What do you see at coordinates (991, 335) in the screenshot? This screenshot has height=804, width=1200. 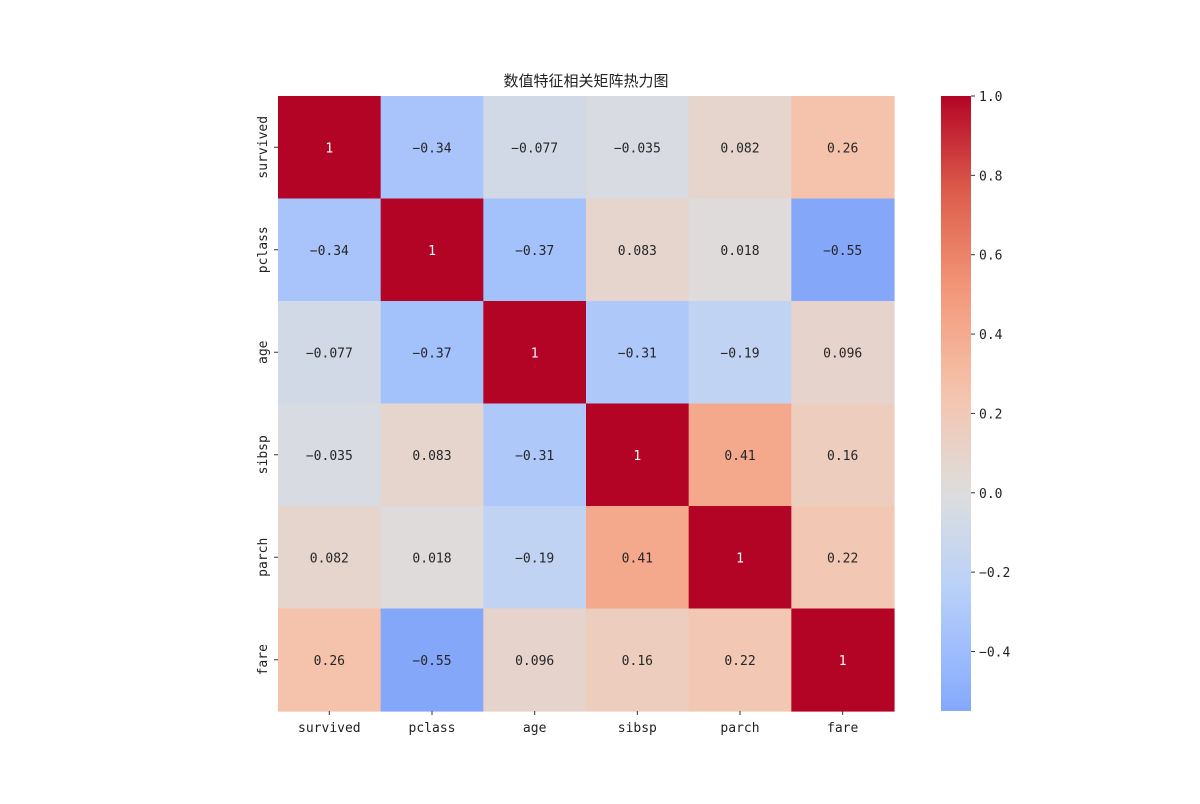 I see `colorbar-tick-label: 0.4` at bounding box center [991, 335].